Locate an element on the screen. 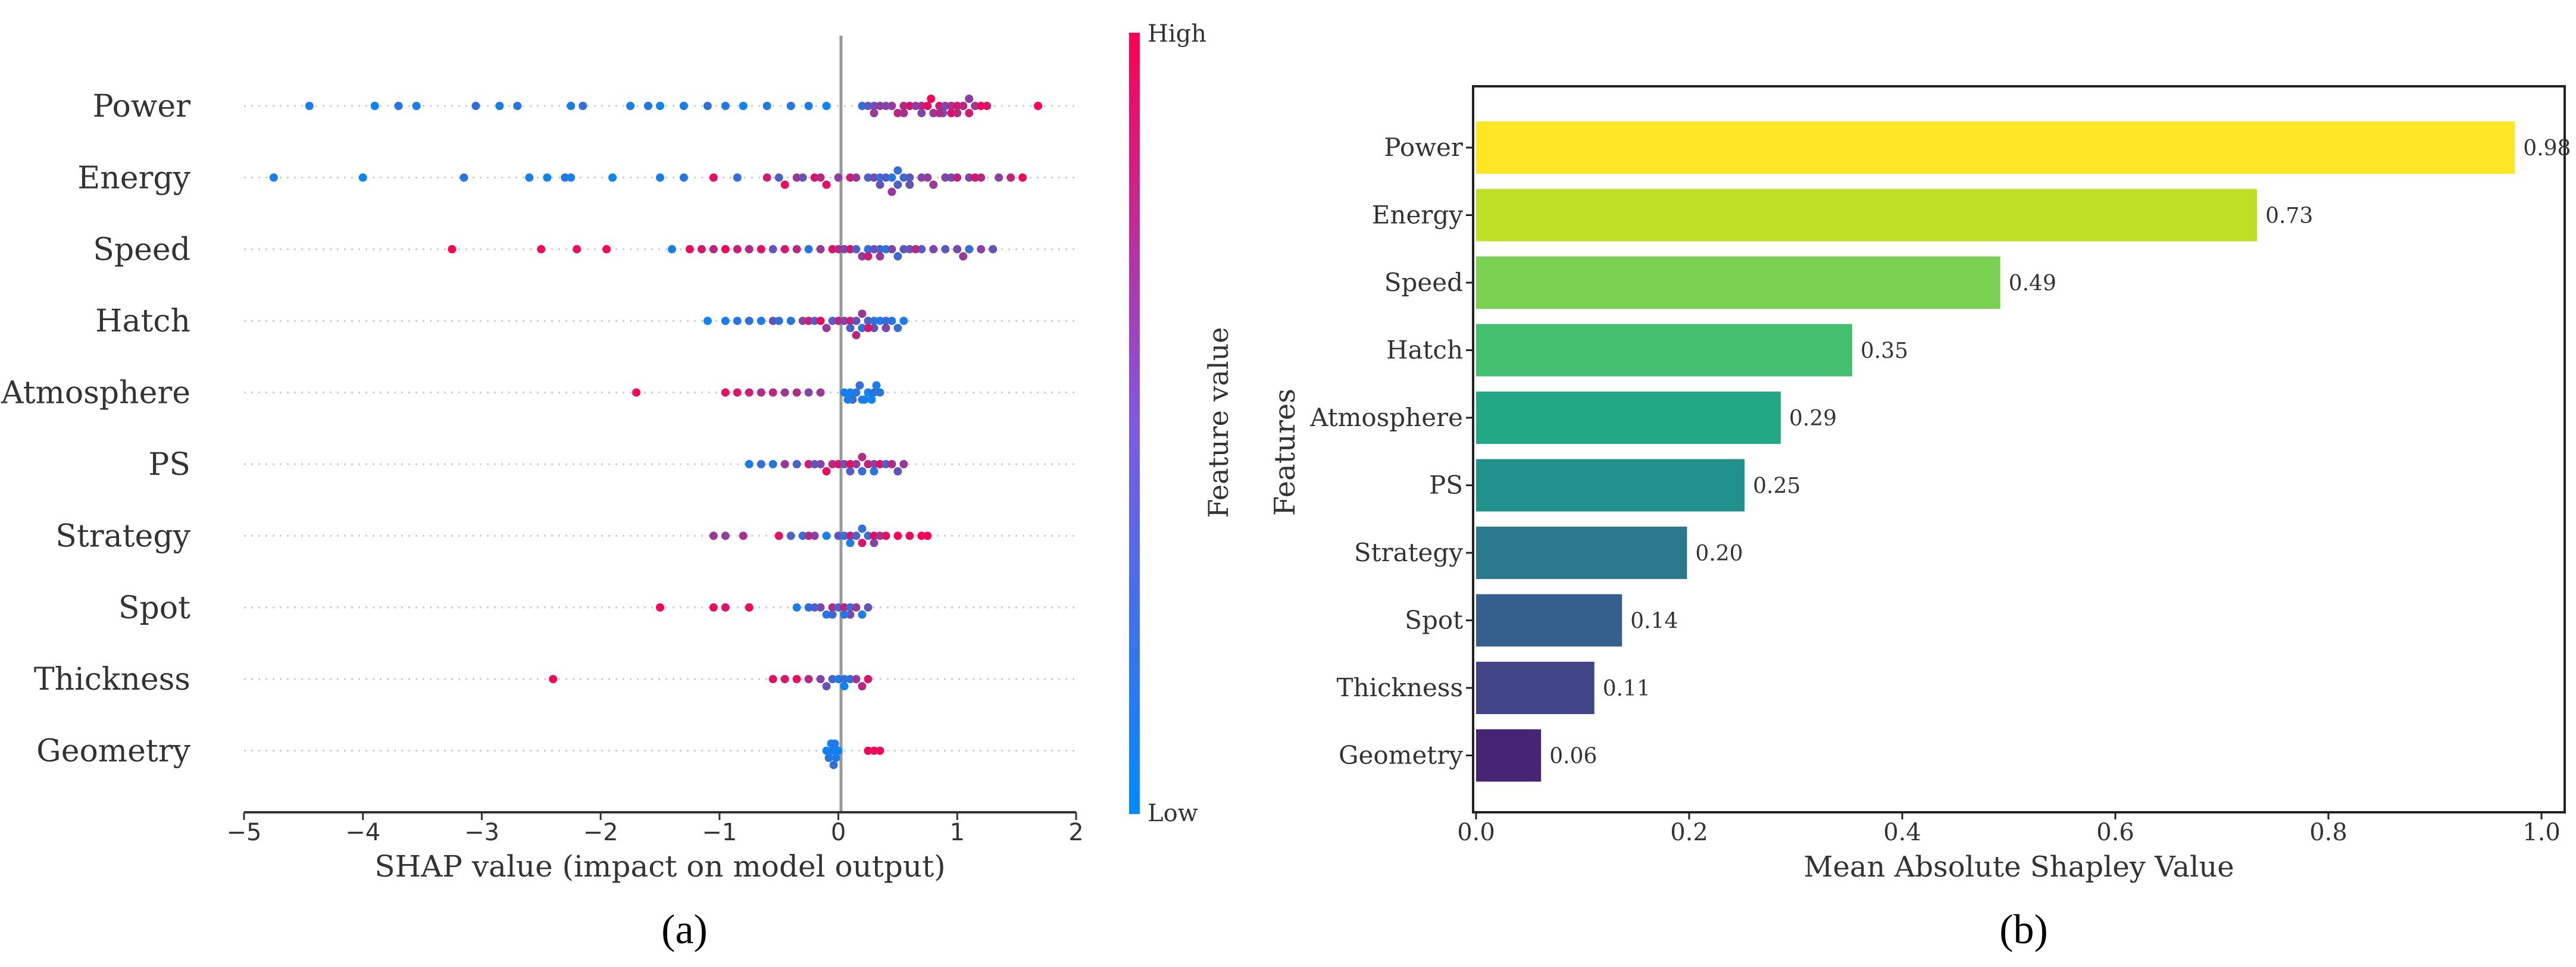 The width and height of the screenshot is (2576, 967). bar-value-label: 0.14 is located at coordinates (1654, 621).